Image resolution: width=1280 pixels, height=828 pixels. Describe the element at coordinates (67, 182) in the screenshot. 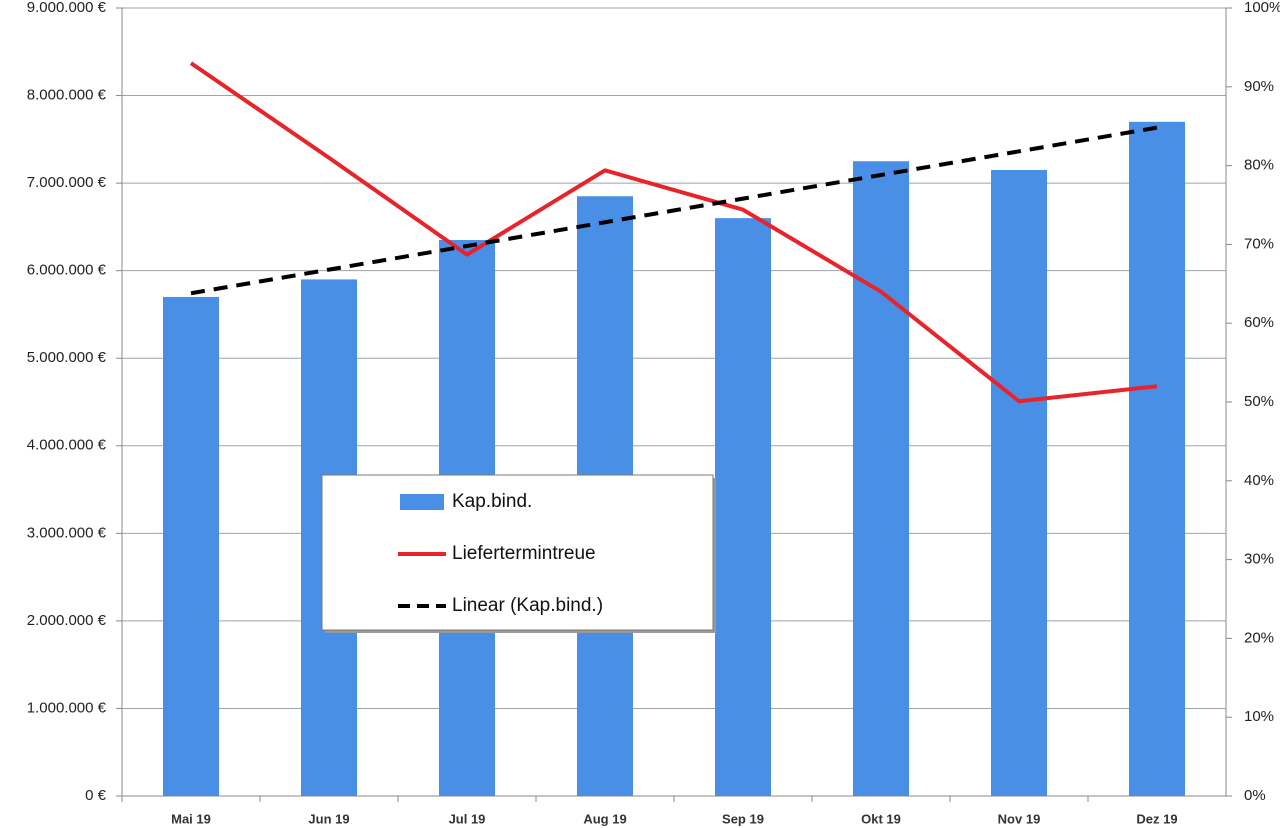

I see `y-tick-label: 7.000.000 €` at that location.